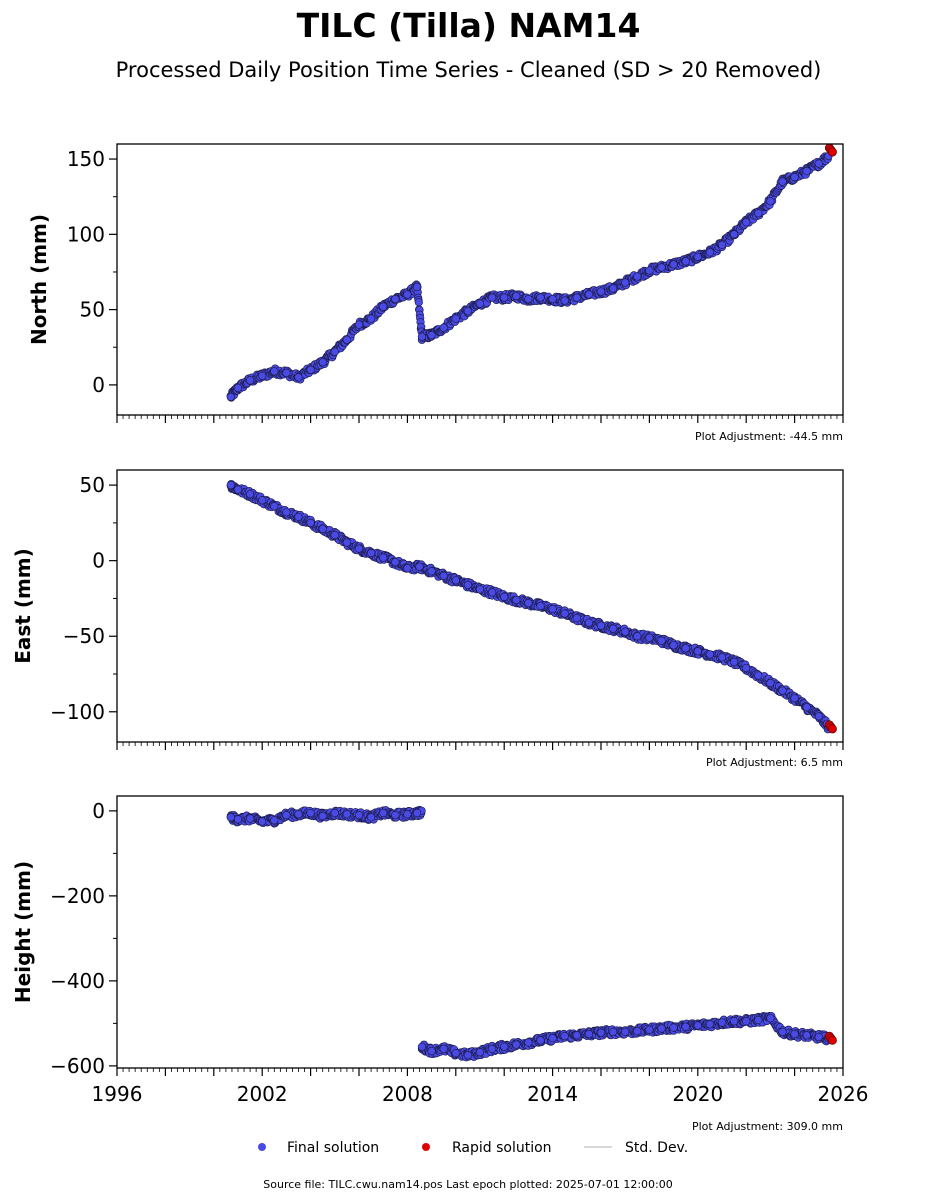 This screenshot has height=1200, width=937. I want to click on x-tick-label: 1996, so click(117, 1094).